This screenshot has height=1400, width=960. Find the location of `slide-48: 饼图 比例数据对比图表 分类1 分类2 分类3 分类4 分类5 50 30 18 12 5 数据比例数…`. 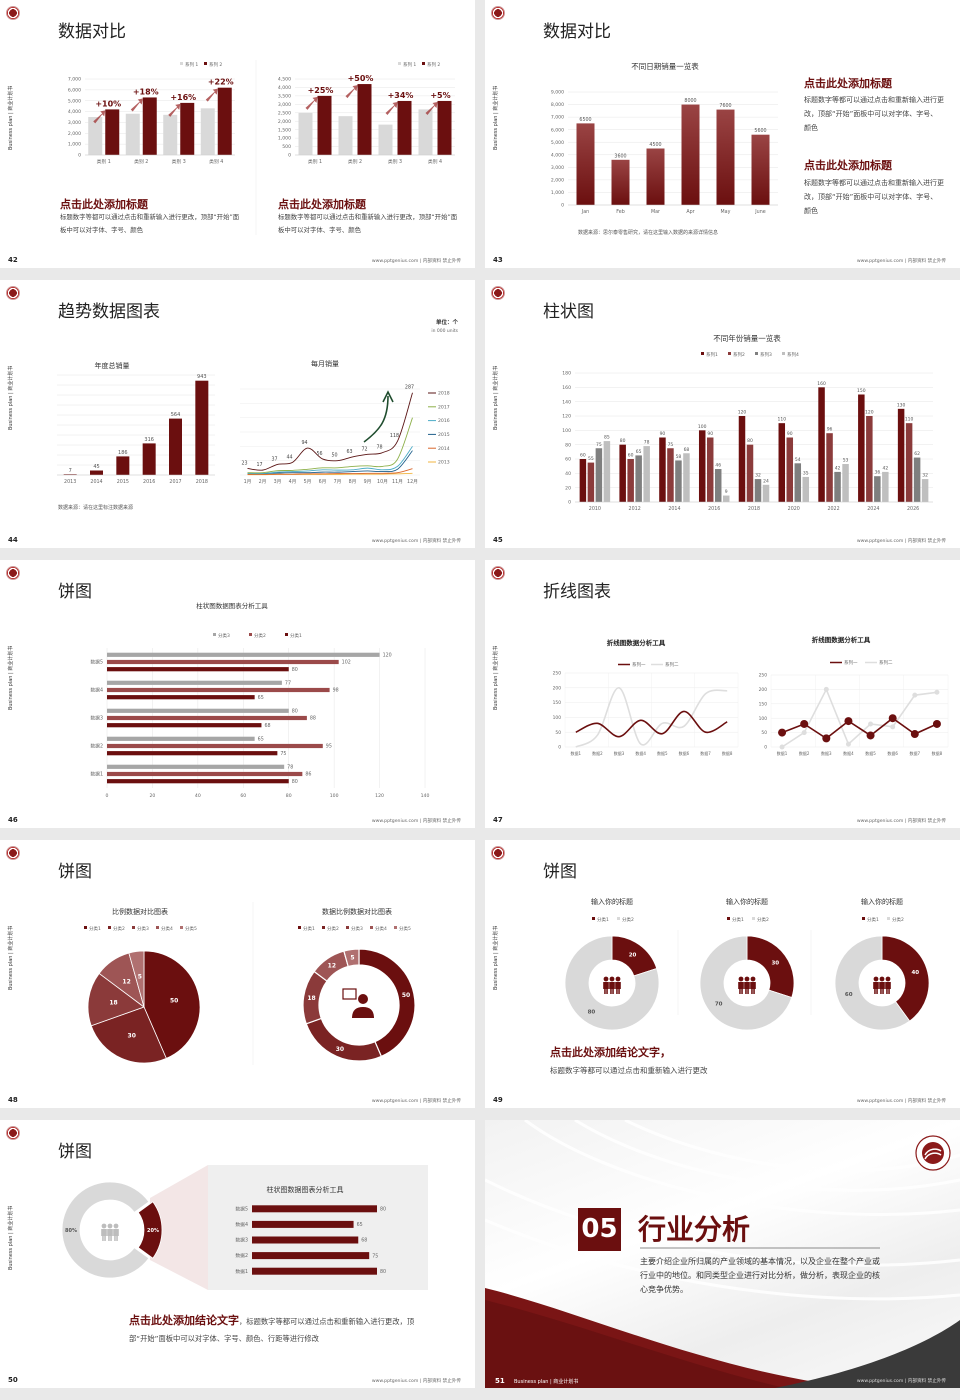

slide-48: 饼图 比例数据对比图表 分类1 分类2 分类3 分类4 分类5 50 30 18 12 5 数据比例数… is located at coordinates (237, 974).